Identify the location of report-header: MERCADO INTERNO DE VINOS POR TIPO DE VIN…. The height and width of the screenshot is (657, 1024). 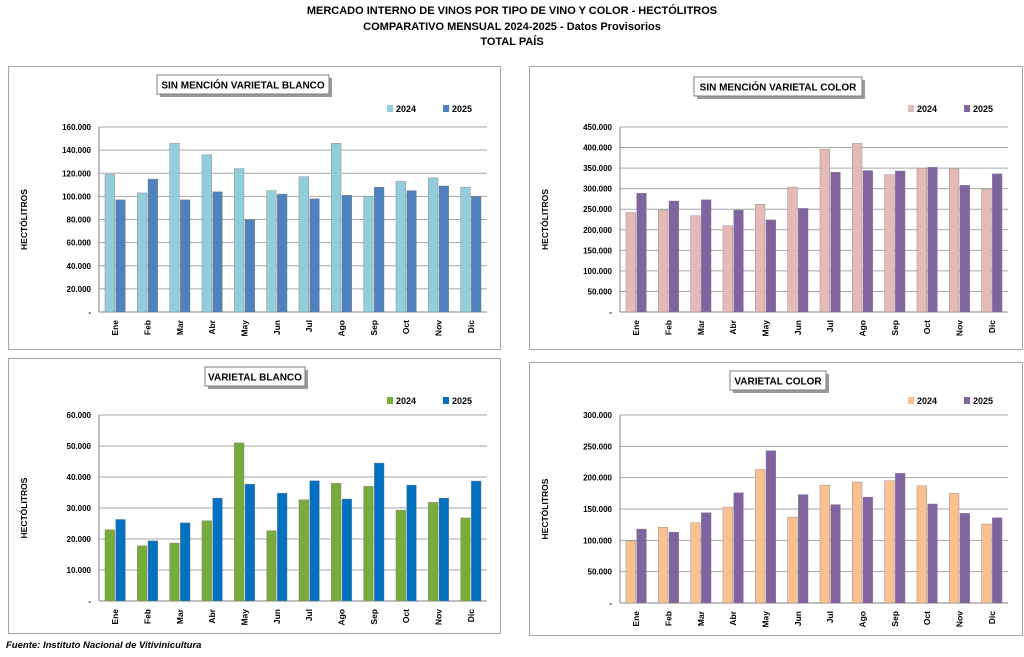
(512, 27).